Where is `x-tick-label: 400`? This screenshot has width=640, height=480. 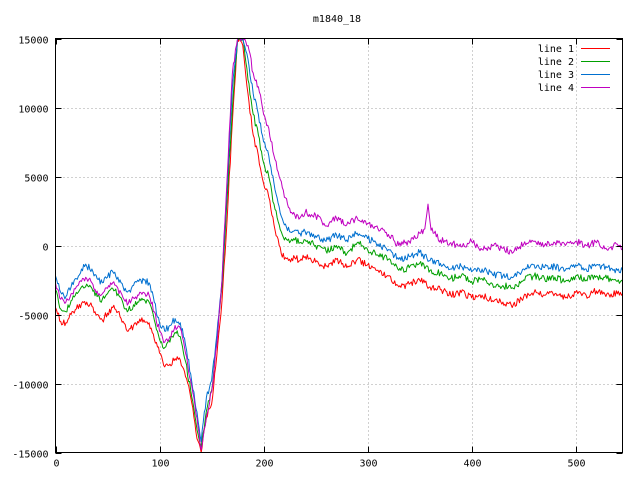 x-tick-label: 400 is located at coordinates (472, 464).